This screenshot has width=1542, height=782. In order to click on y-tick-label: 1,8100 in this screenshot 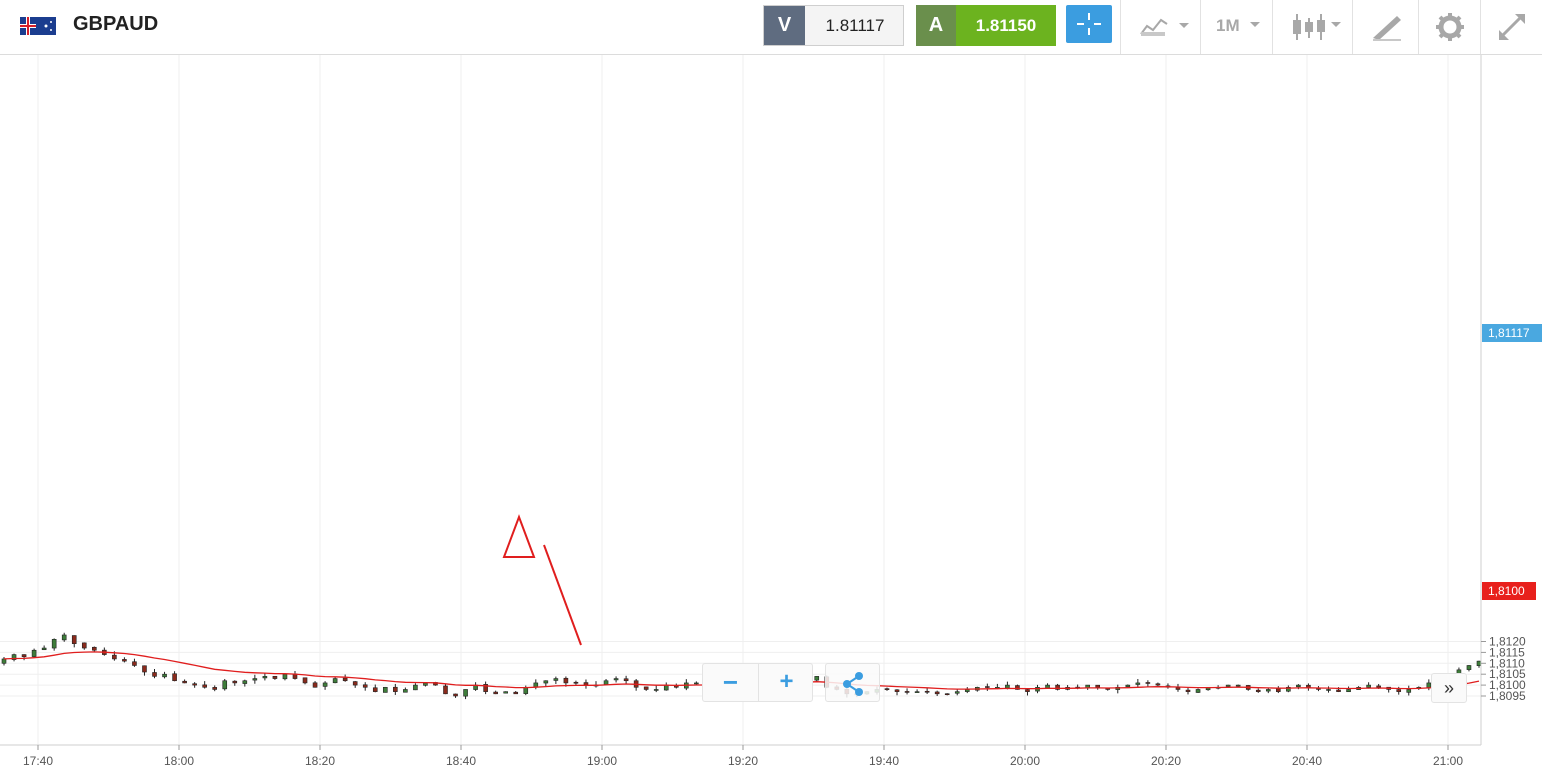, I will do `click(1507, 685)`.